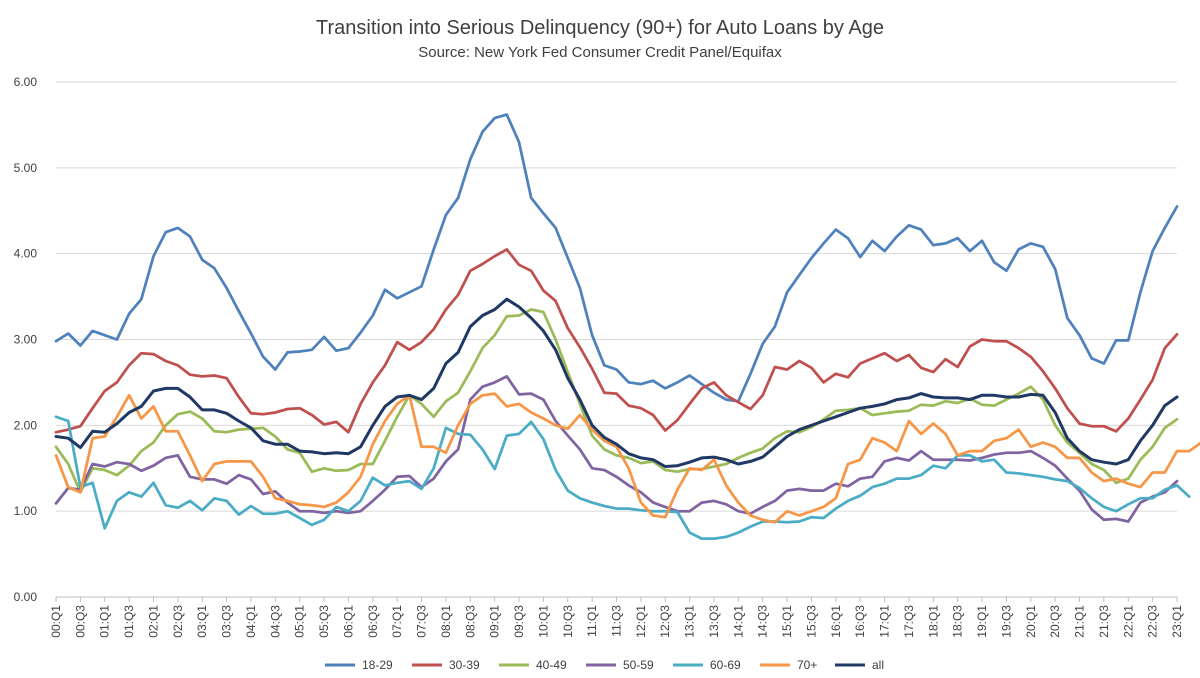 This screenshot has width=1200, height=678. Describe the element at coordinates (982, 621) in the screenshot. I see `x-tick-label: 19:Q1` at that location.